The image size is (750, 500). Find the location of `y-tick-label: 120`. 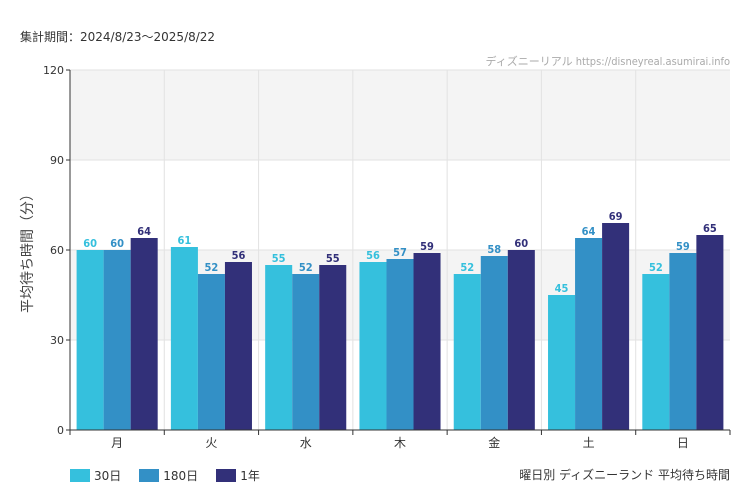

y-tick-label: 120 is located at coordinates (53, 70).